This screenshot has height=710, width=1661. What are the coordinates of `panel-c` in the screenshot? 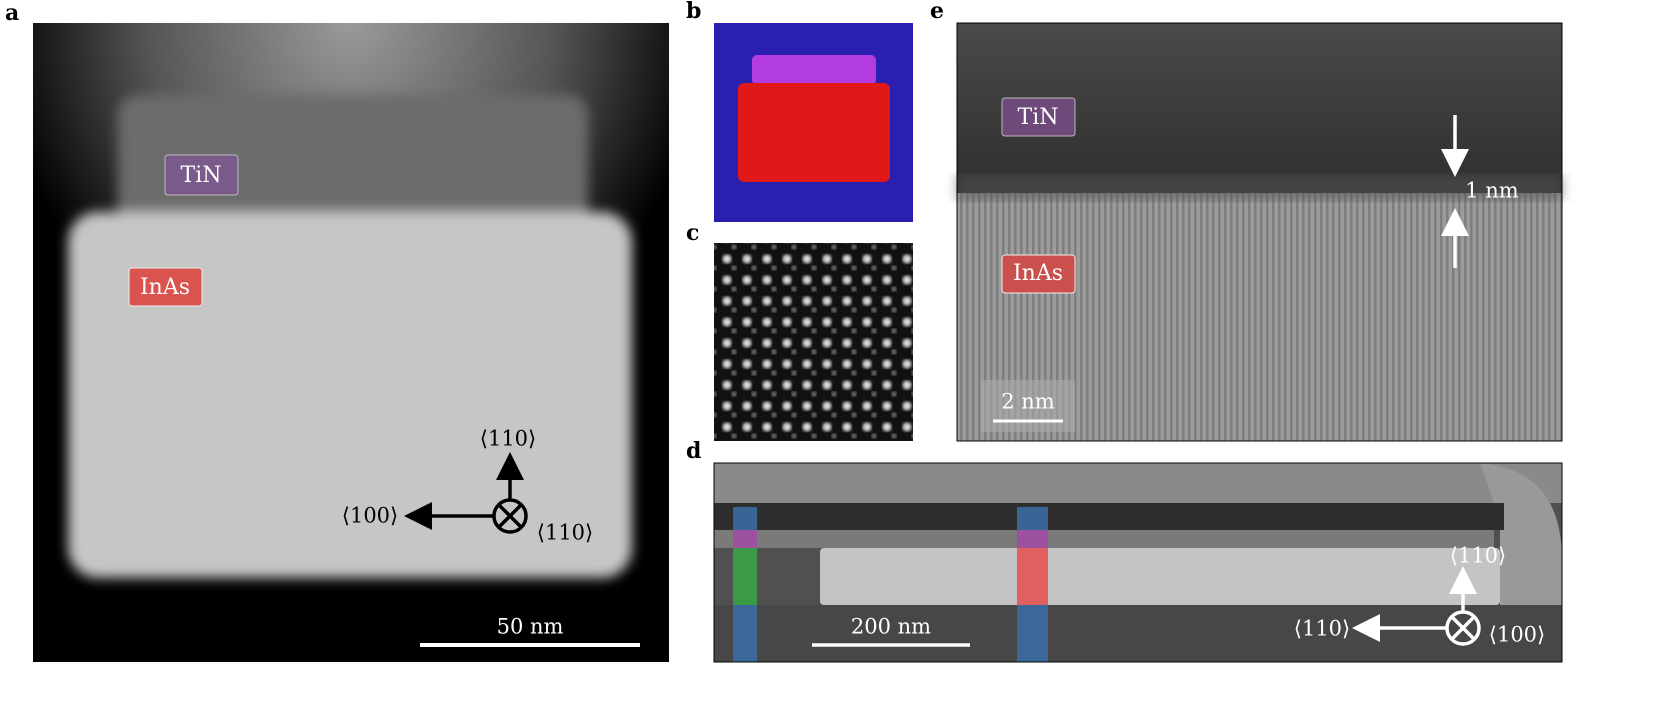 It's located at (813, 342).